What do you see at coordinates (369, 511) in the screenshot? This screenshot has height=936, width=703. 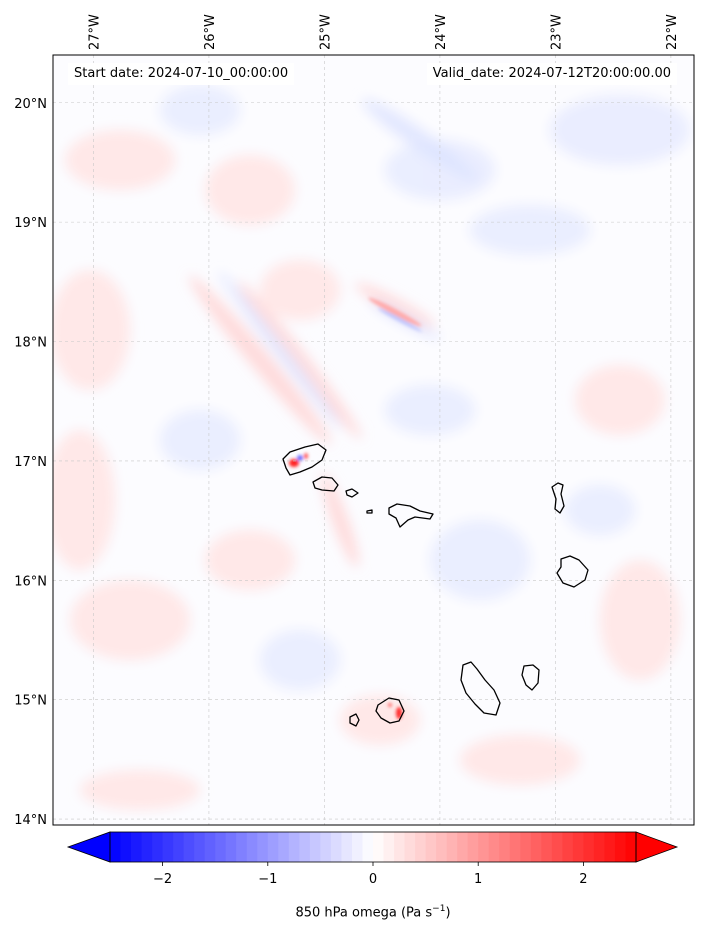 I see `coastline-branco` at bounding box center [369, 511].